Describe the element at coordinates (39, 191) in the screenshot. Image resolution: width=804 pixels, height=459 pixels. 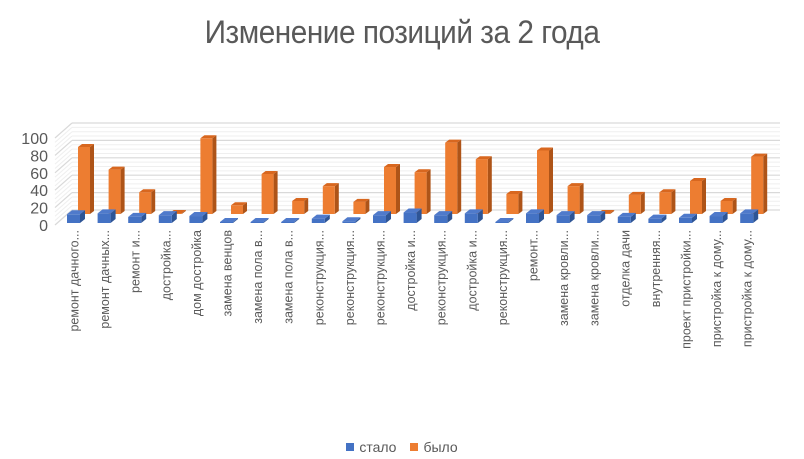
I see `y-tick-label: 40` at that location.